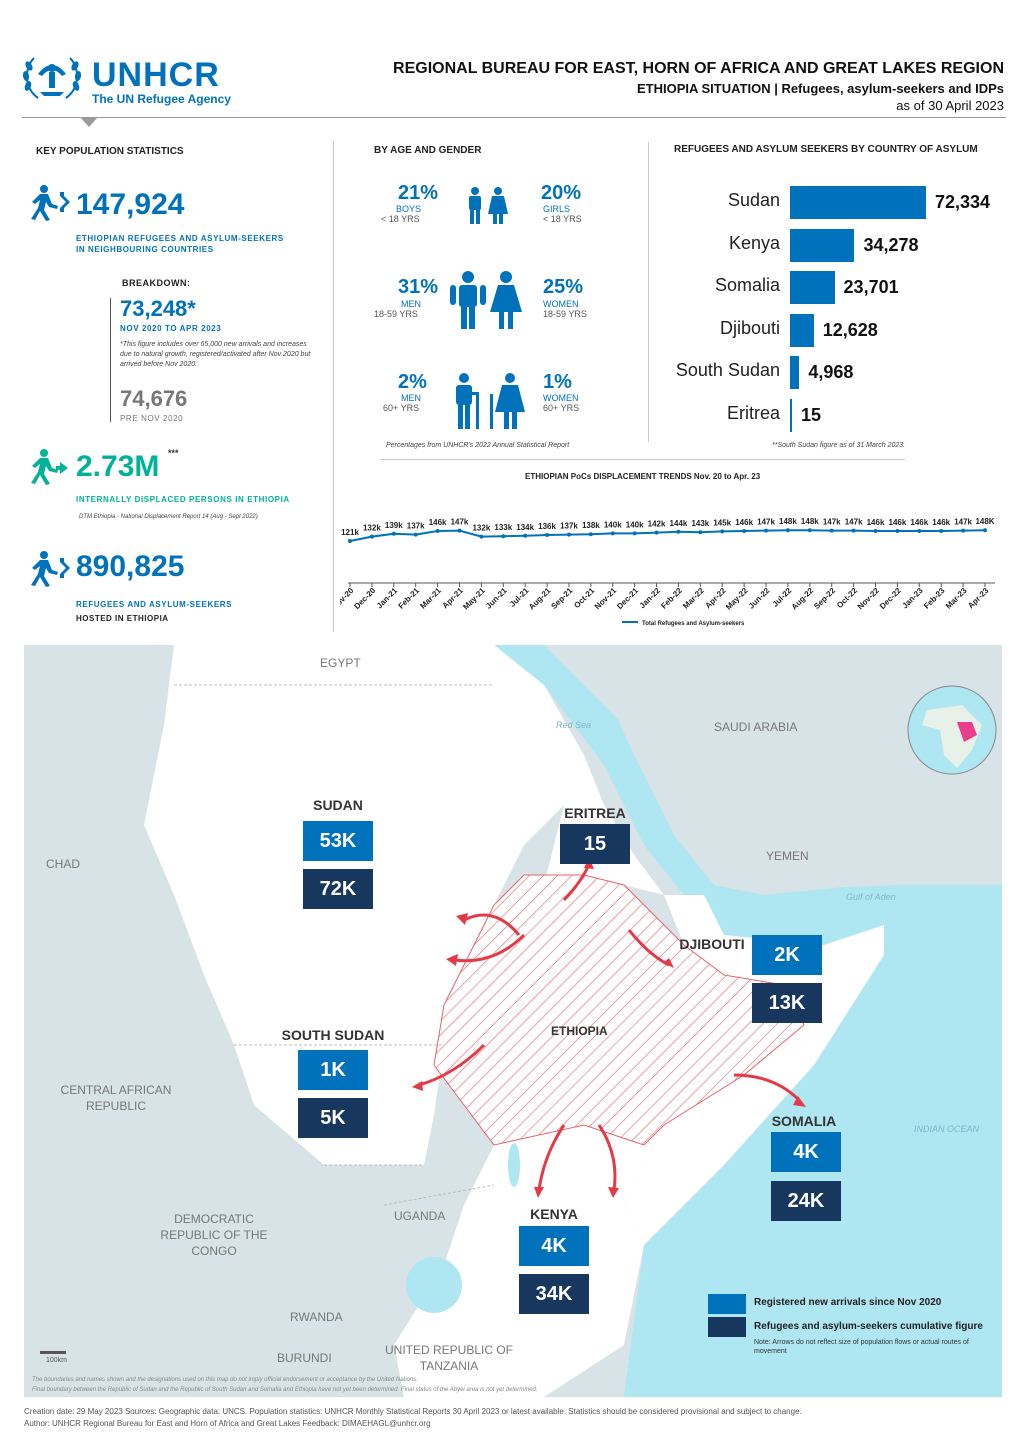 Image resolution: width=1024 pixels, height=1448 pixels. What do you see at coordinates (474, 599) in the screenshot?
I see `trend-month-label-6: May-21` at bounding box center [474, 599].